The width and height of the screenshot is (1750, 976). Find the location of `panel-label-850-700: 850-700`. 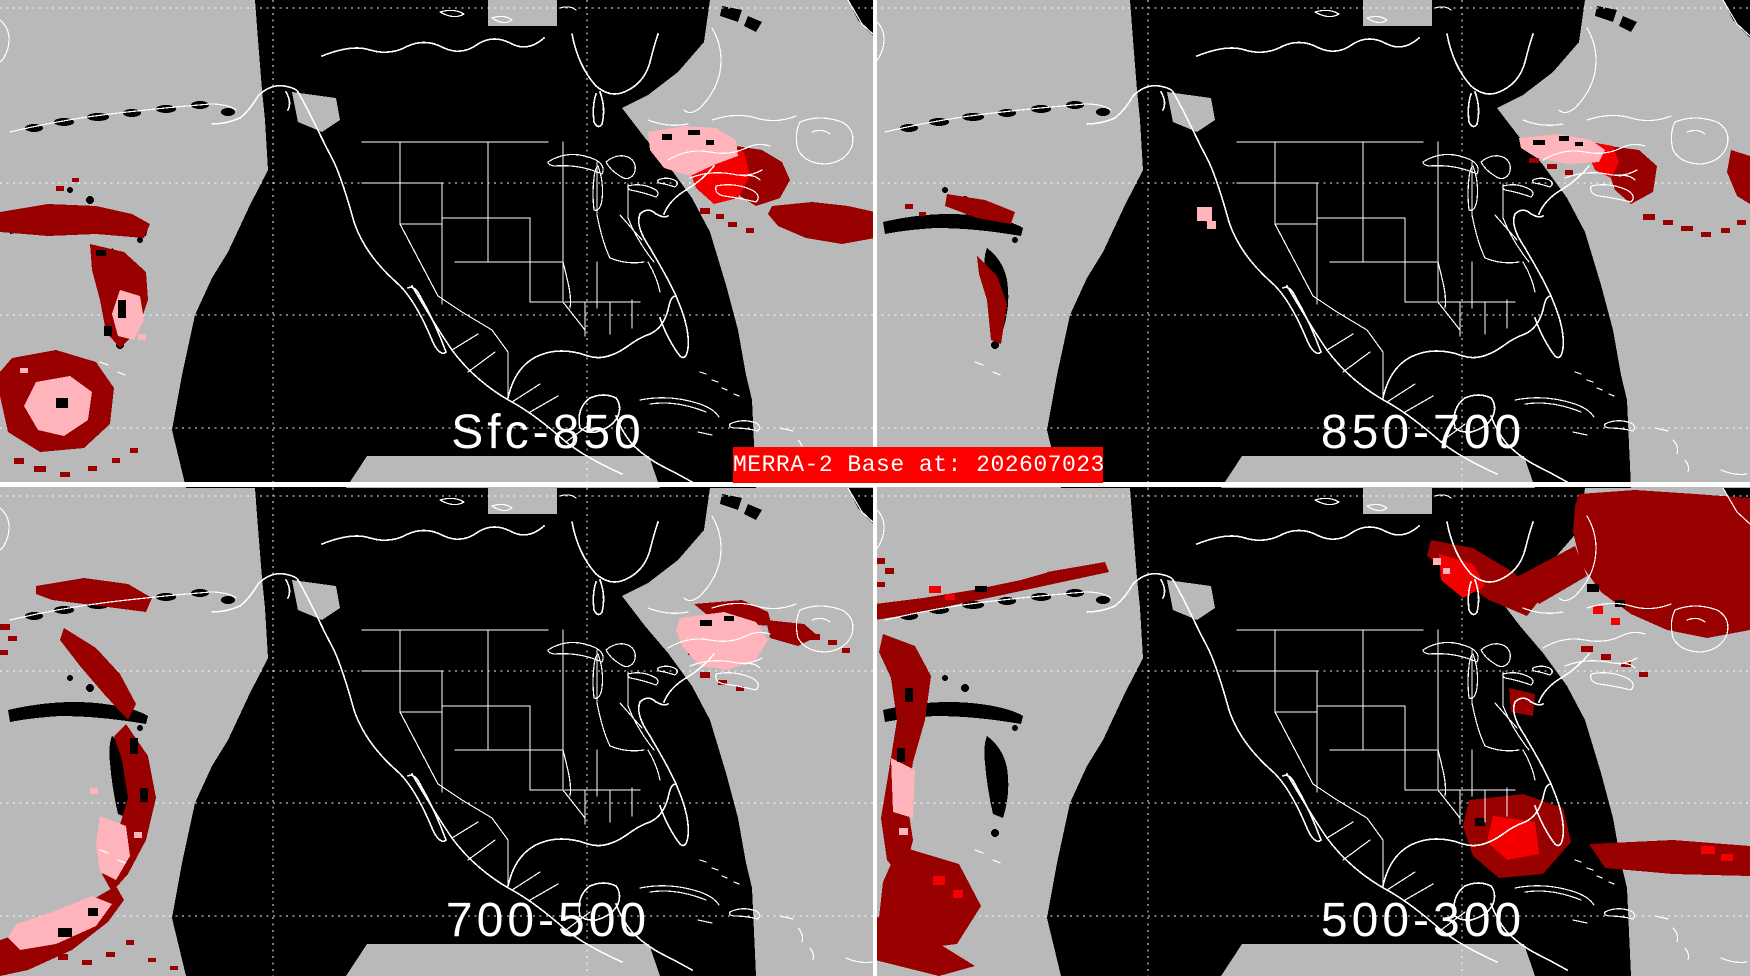

panel-label-850-700: 850-700 is located at coordinates (1423, 432).